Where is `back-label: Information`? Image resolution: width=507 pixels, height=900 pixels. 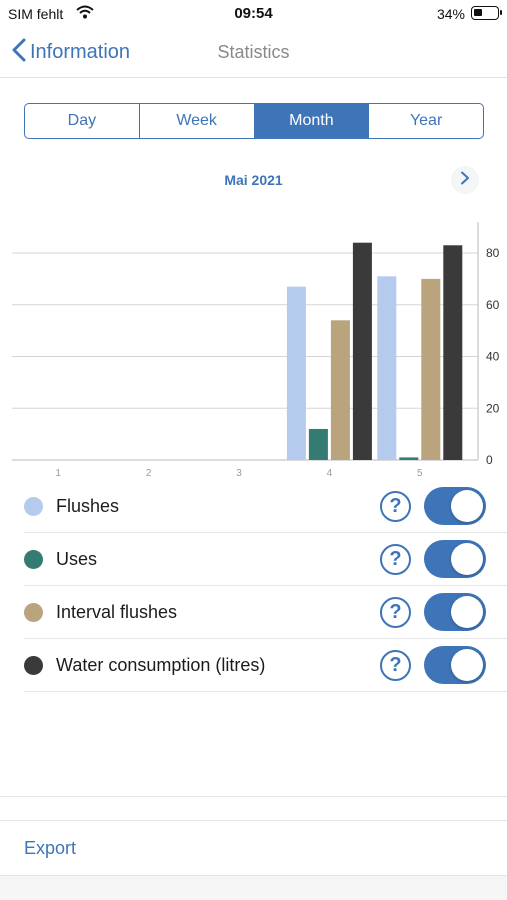 back-label: Information is located at coordinates (80, 52).